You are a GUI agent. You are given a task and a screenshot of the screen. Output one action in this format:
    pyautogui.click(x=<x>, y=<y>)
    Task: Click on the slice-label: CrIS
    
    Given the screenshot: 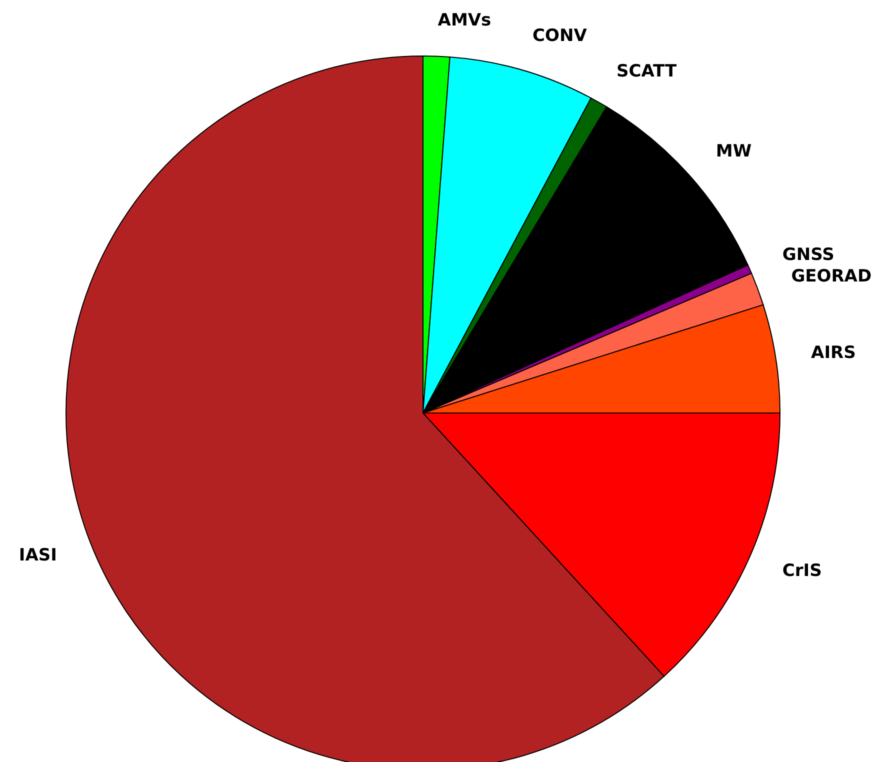 What is the action you would take?
    pyautogui.click(x=802, y=571)
    